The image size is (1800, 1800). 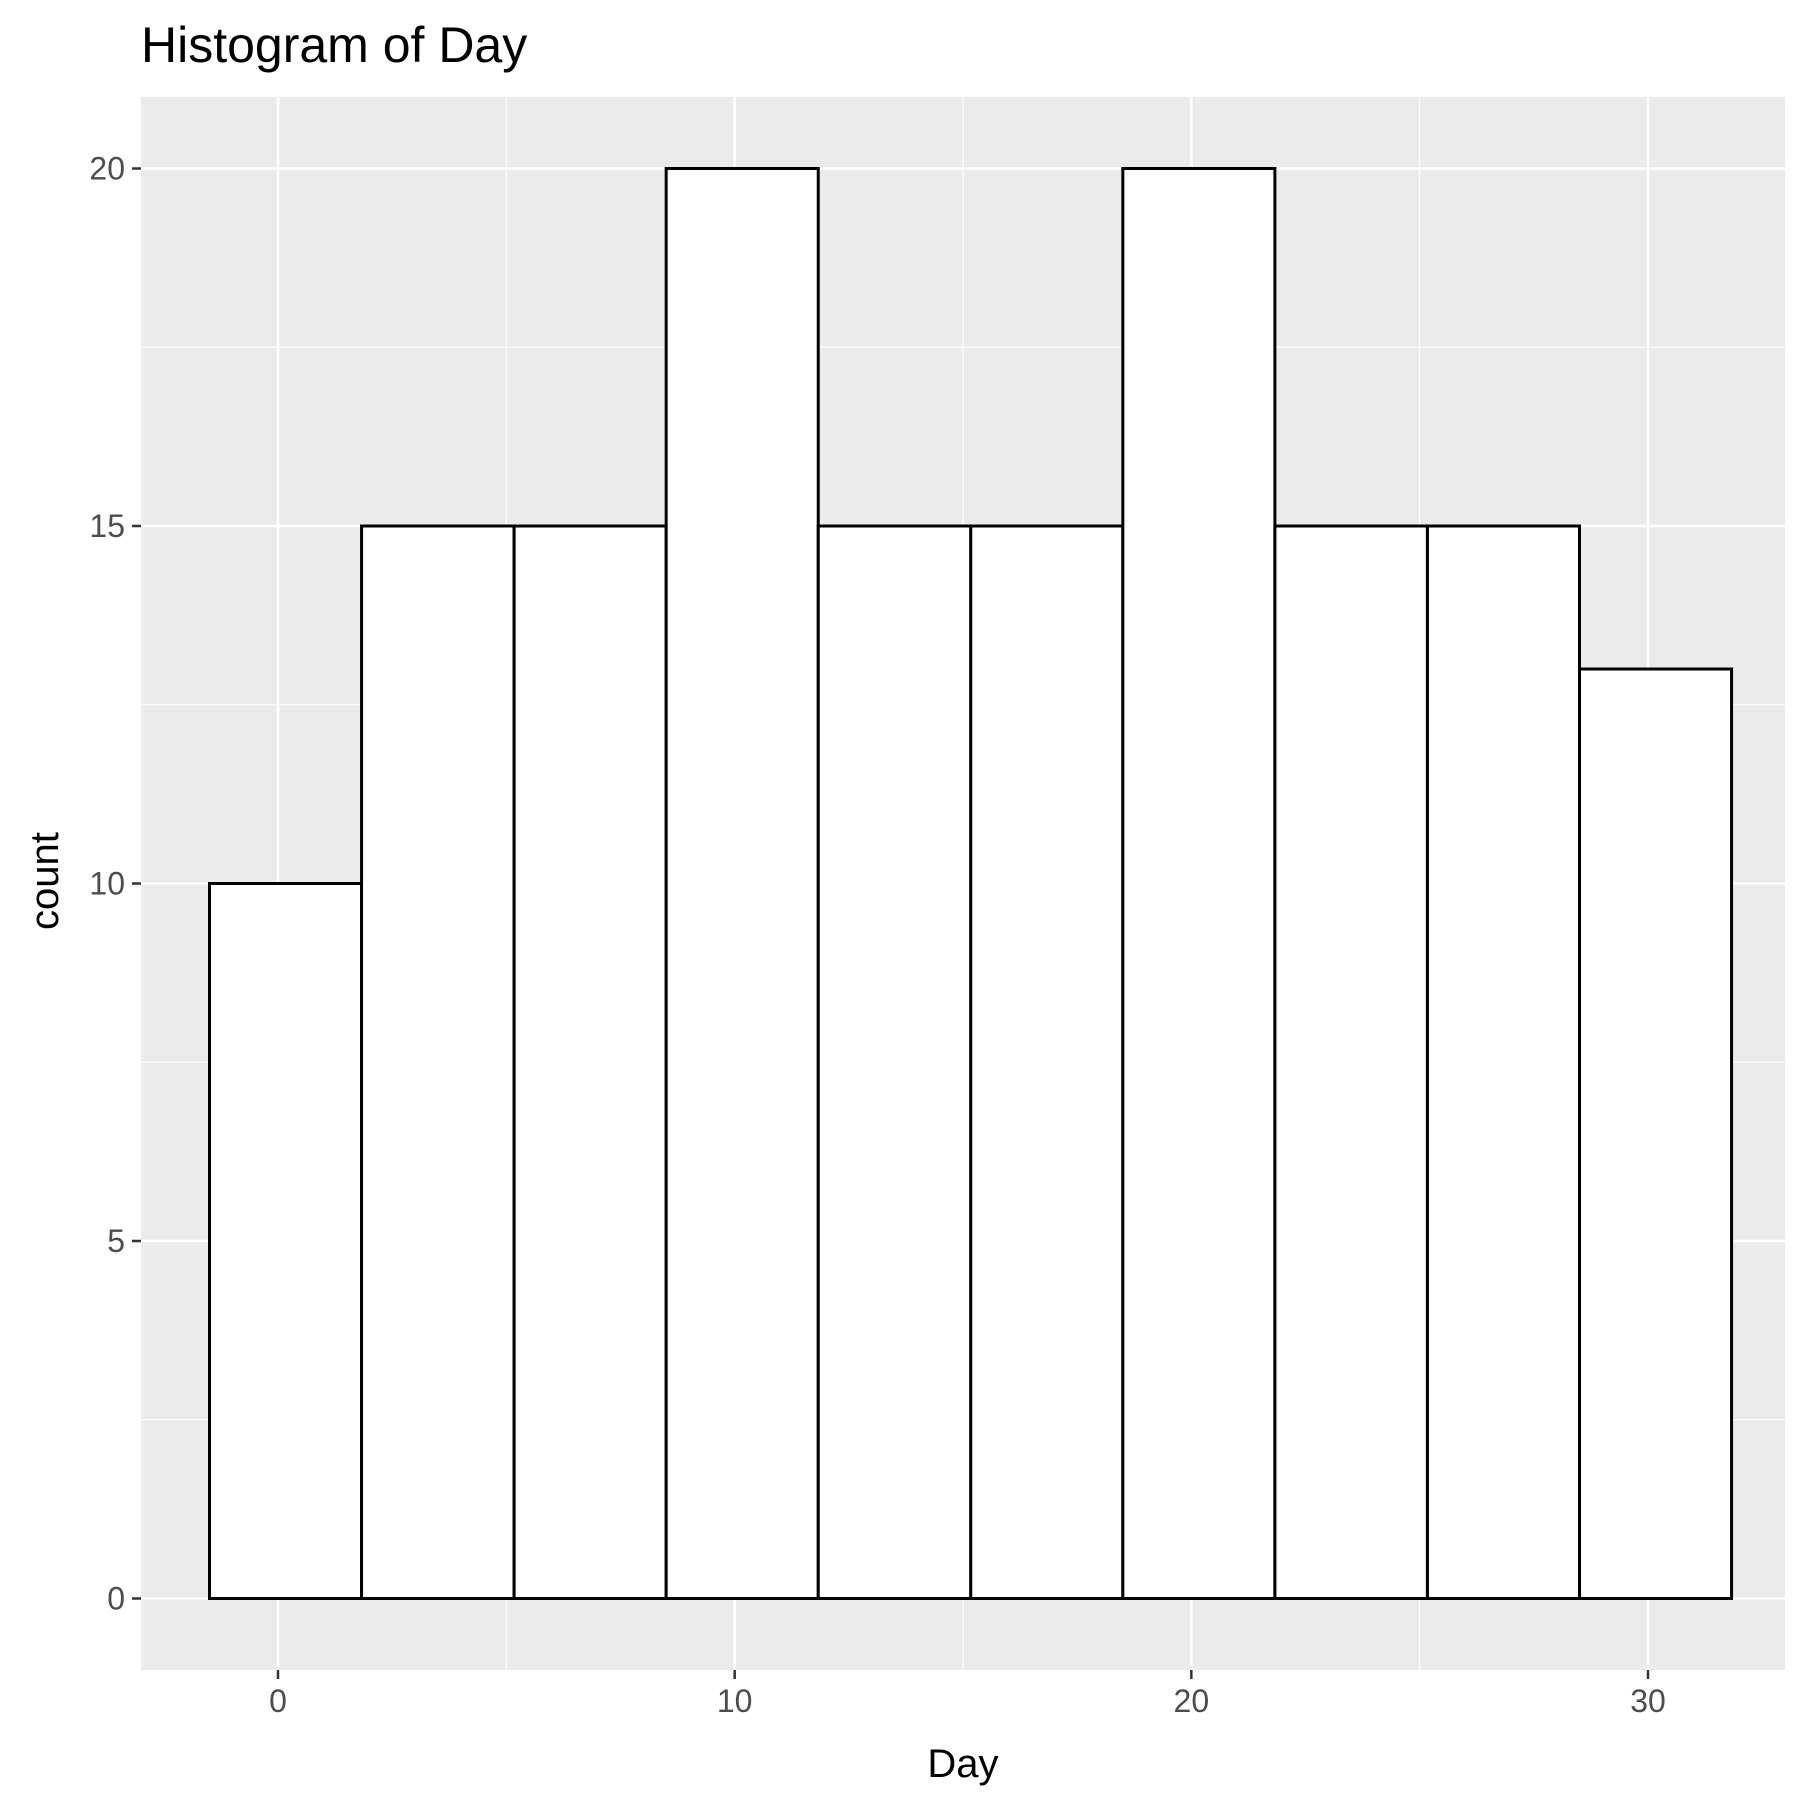 What do you see at coordinates (1648, 1701) in the screenshot?
I see `x-tick-label: 30` at bounding box center [1648, 1701].